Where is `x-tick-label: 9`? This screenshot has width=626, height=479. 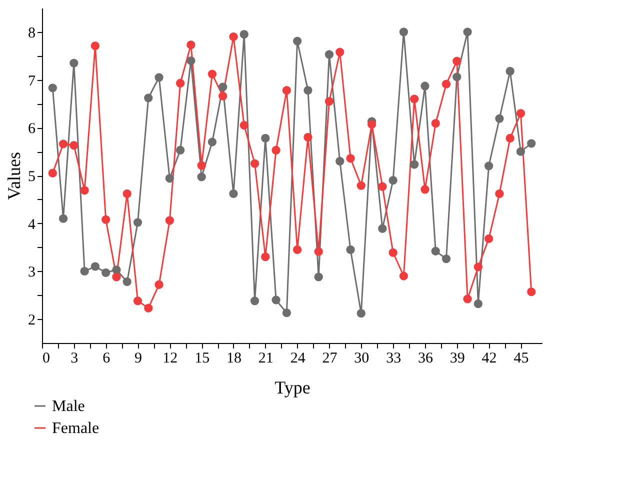
x-tick-label: 9 is located at coordinates (138, 358).